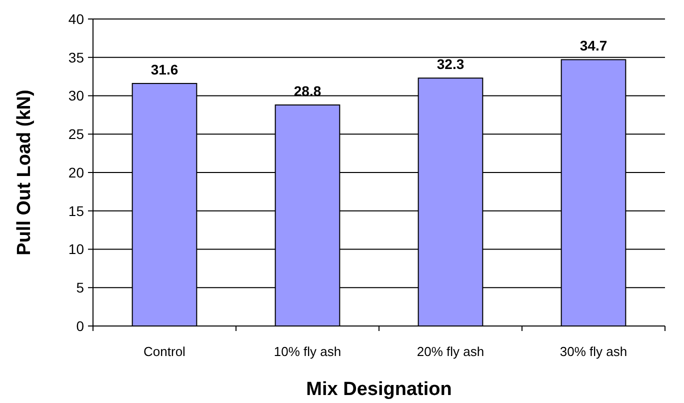  I want to click on y-tick-label: 15, so click(76, 210).